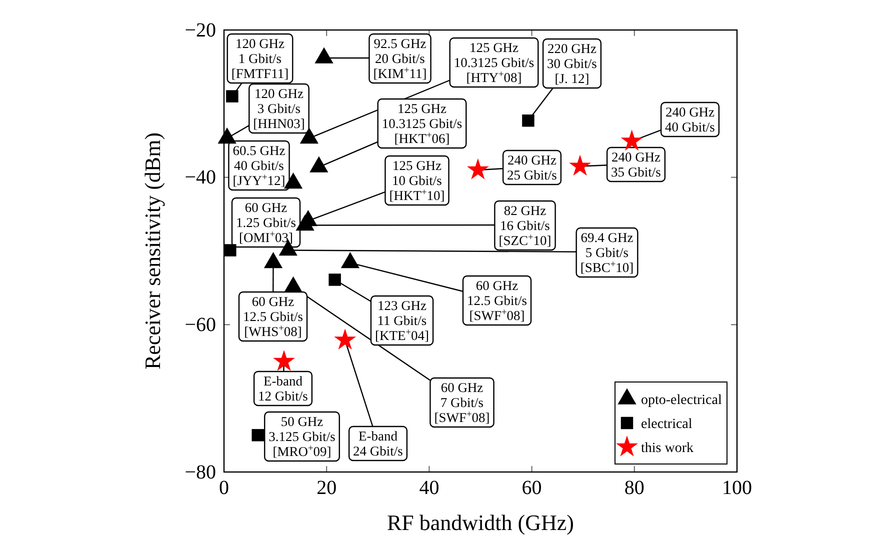 The image size is (881, 556). Describe the element at coordinates (636, 165) in the screenshot. I see `annotation: 240 GHz 35 Gbit/s` at that location.